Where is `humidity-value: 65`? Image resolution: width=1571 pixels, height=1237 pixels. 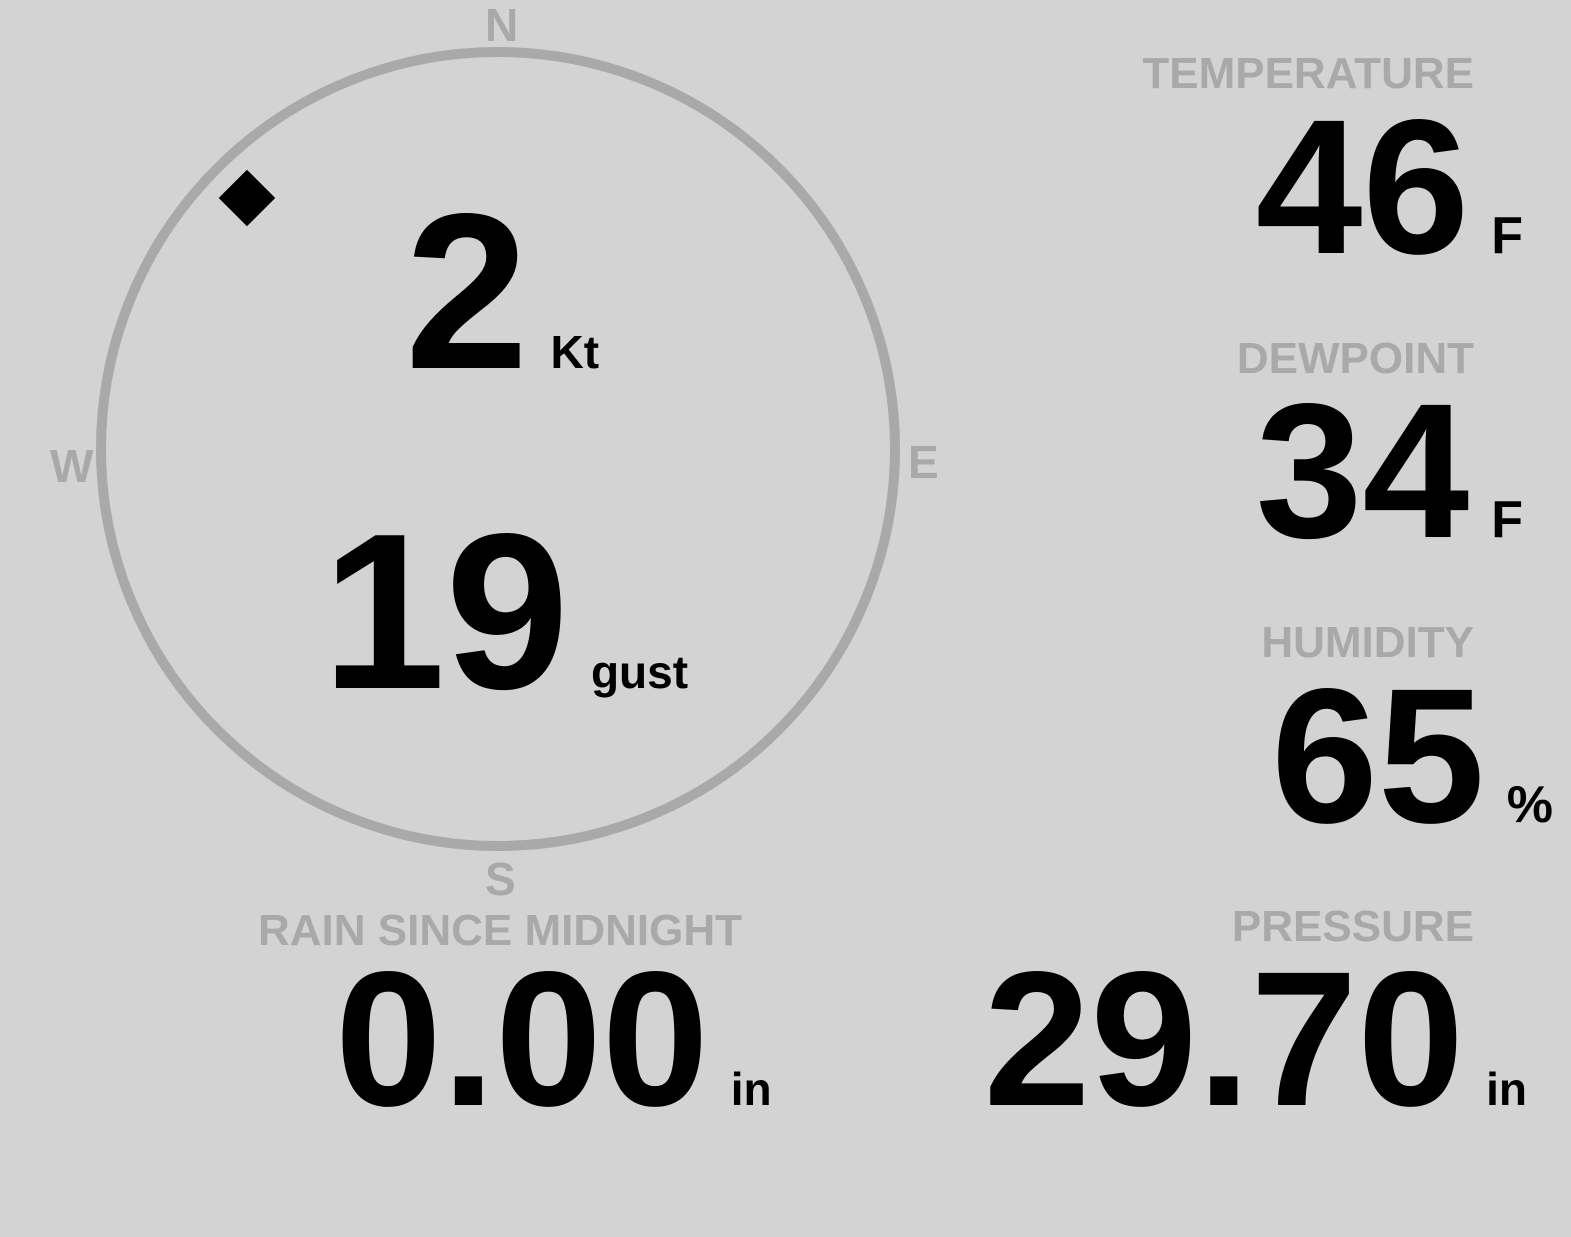
humidity-value: 65 is located at coordinates (1378, 755).